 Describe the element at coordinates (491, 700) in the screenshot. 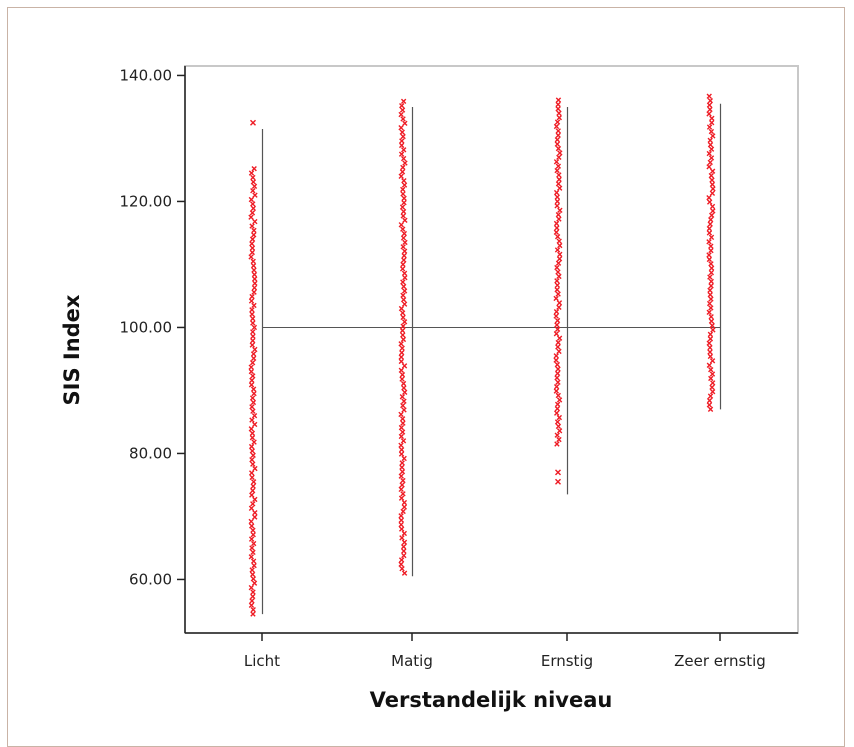

I see `x-axis-title: Verstandelijk niveau` at that location.